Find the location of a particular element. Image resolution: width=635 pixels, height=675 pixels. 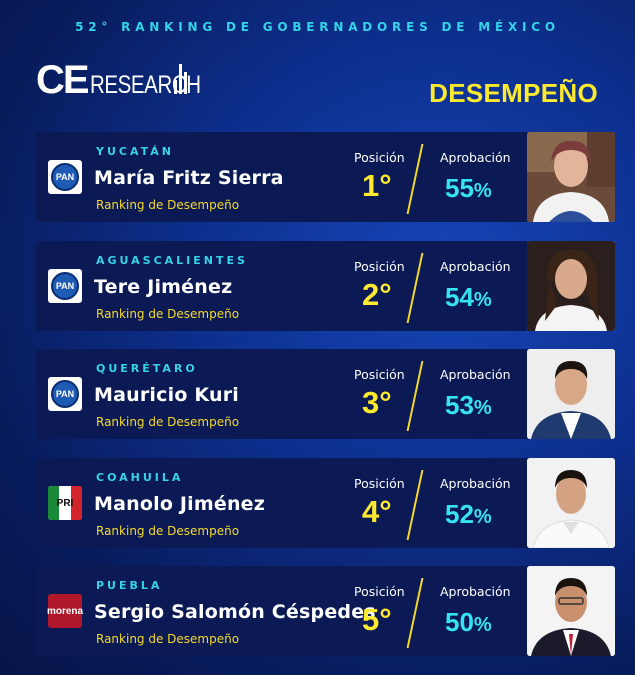

pri-logo-icon: PRI is located at coordinates (65, 503).